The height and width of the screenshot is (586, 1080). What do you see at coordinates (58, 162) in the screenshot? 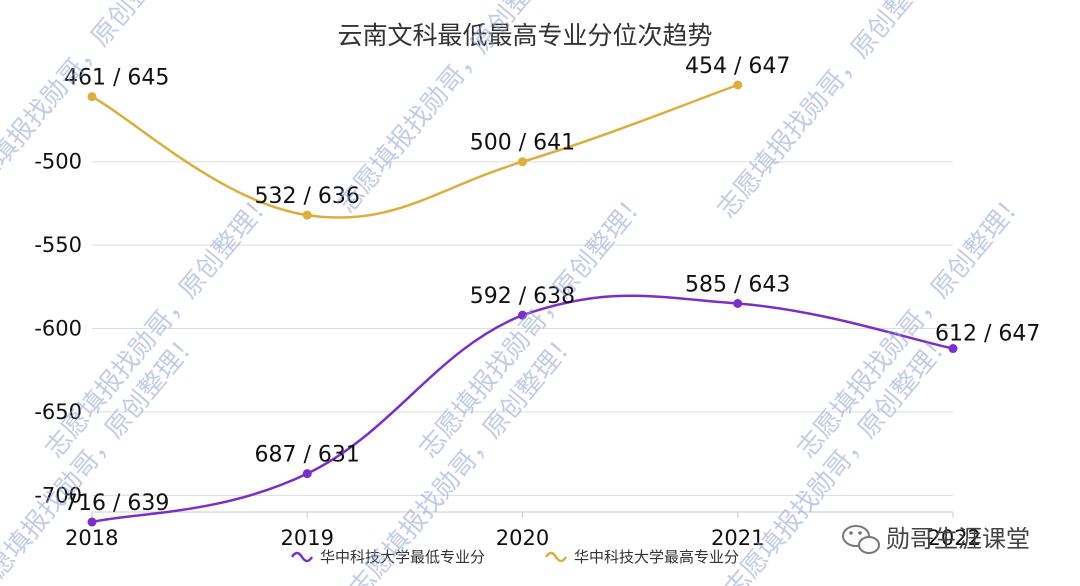
I see `y-tick-label: -500` at bounding box center [58, 162].